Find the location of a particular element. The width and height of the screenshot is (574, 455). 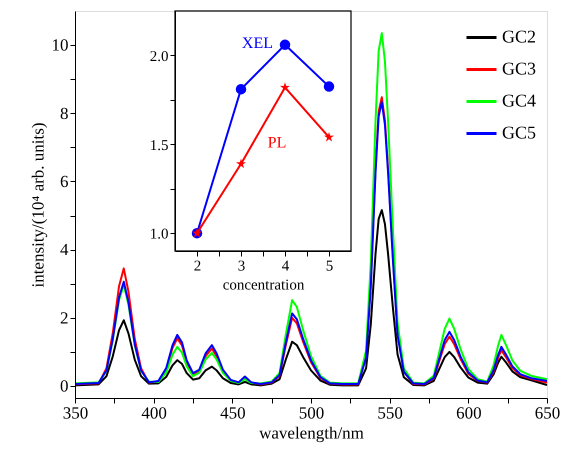

y-tick-label: 10 is located at coordinates (60, 45).